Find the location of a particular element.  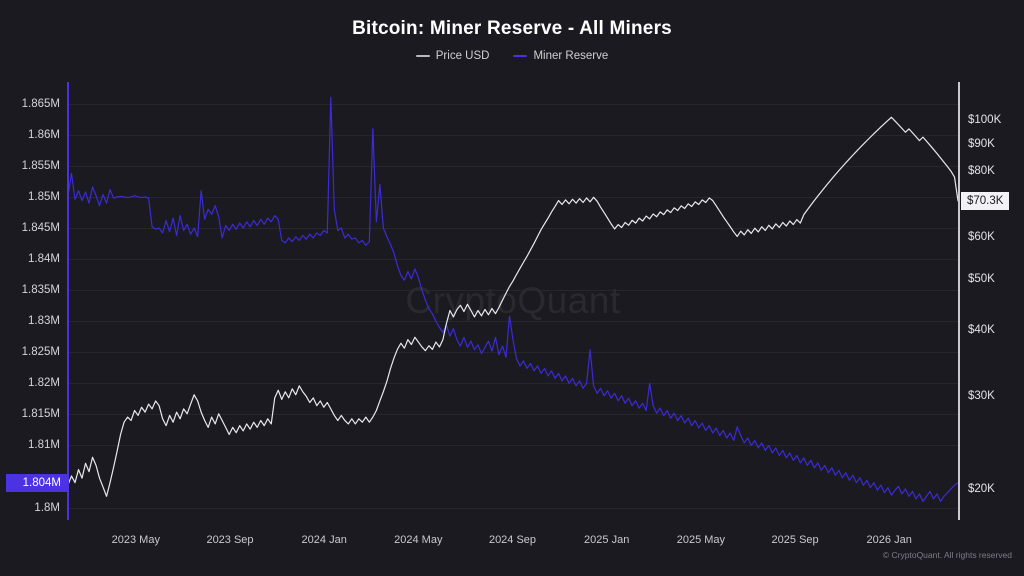

left-axis-current-value-badge: 1.804M is located at coordinates (37, 482).